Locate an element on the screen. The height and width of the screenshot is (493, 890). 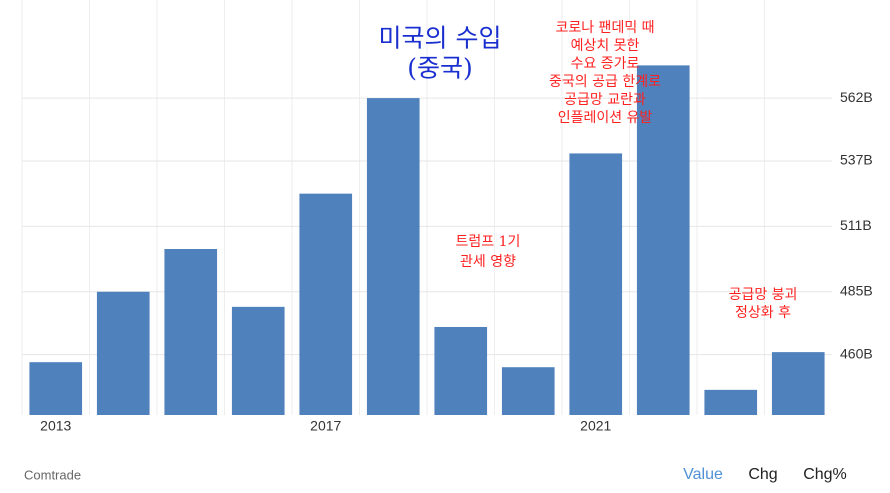
chart-title: (중국) is located at coordinates (440, 68).